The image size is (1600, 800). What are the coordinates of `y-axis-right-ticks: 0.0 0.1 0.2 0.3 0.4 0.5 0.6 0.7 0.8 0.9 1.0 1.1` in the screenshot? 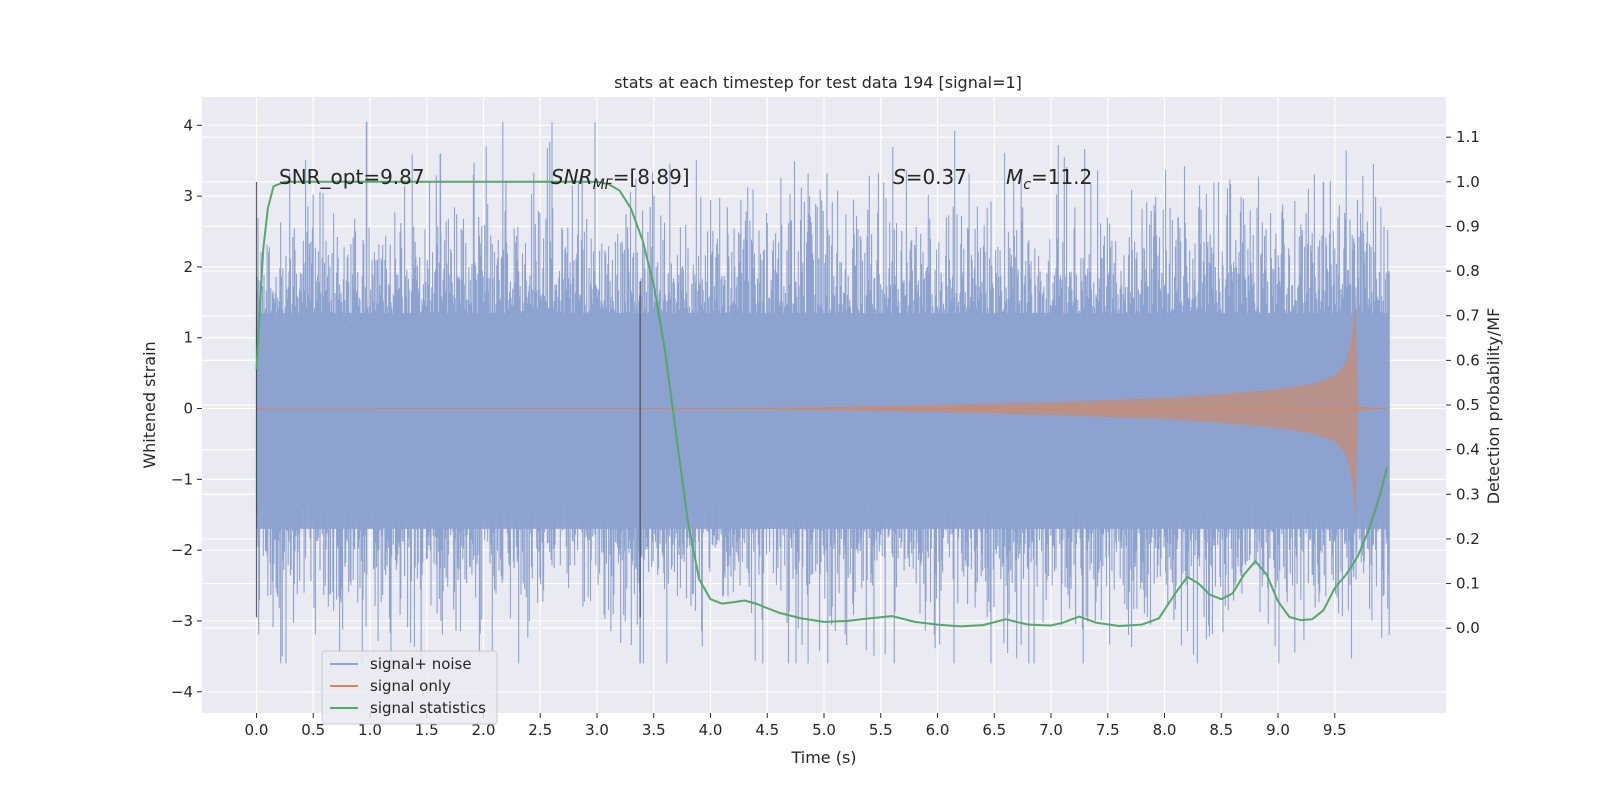 It's located at (1463, 382).